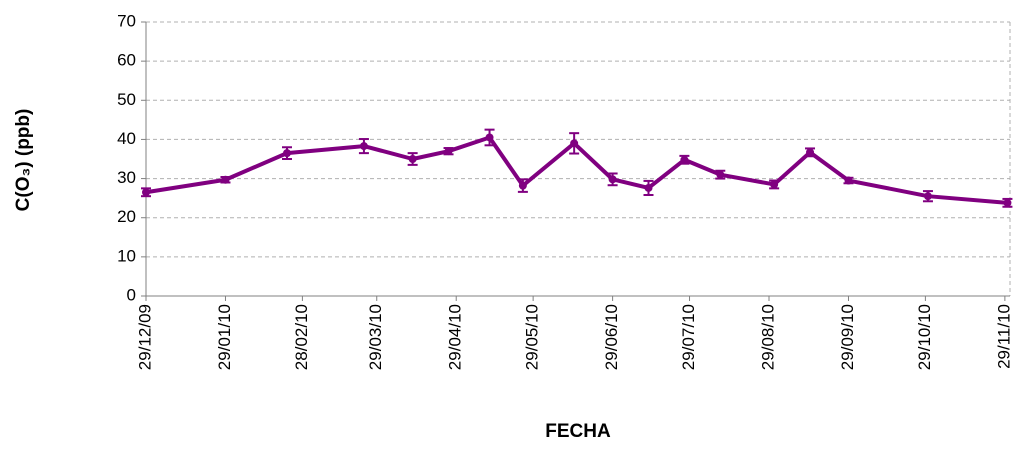 This screenshot has height=466, width=1014. I want to click on y-tick-label: 70, so click(126, 20).